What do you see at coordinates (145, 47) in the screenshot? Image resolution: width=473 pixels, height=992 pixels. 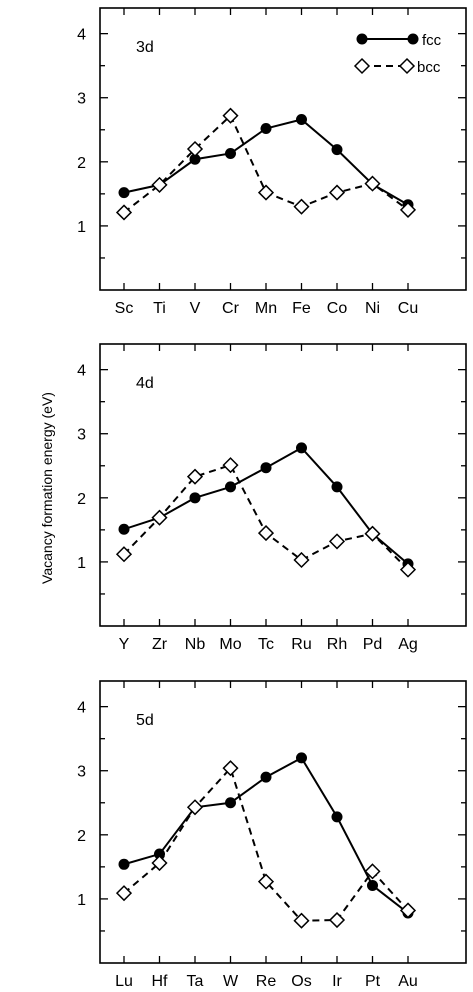 I see `panel-label: 3d` at bounding box center [145, 47].